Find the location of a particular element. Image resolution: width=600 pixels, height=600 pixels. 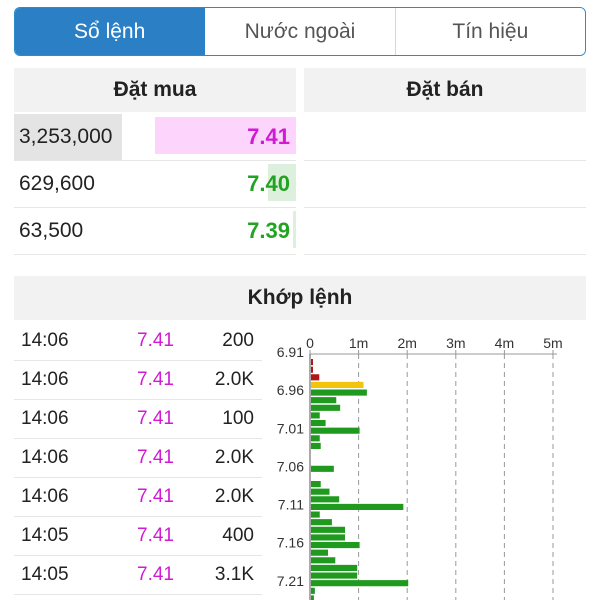

trades-header: Khớp lệnh is located at coordinates (300, 298).